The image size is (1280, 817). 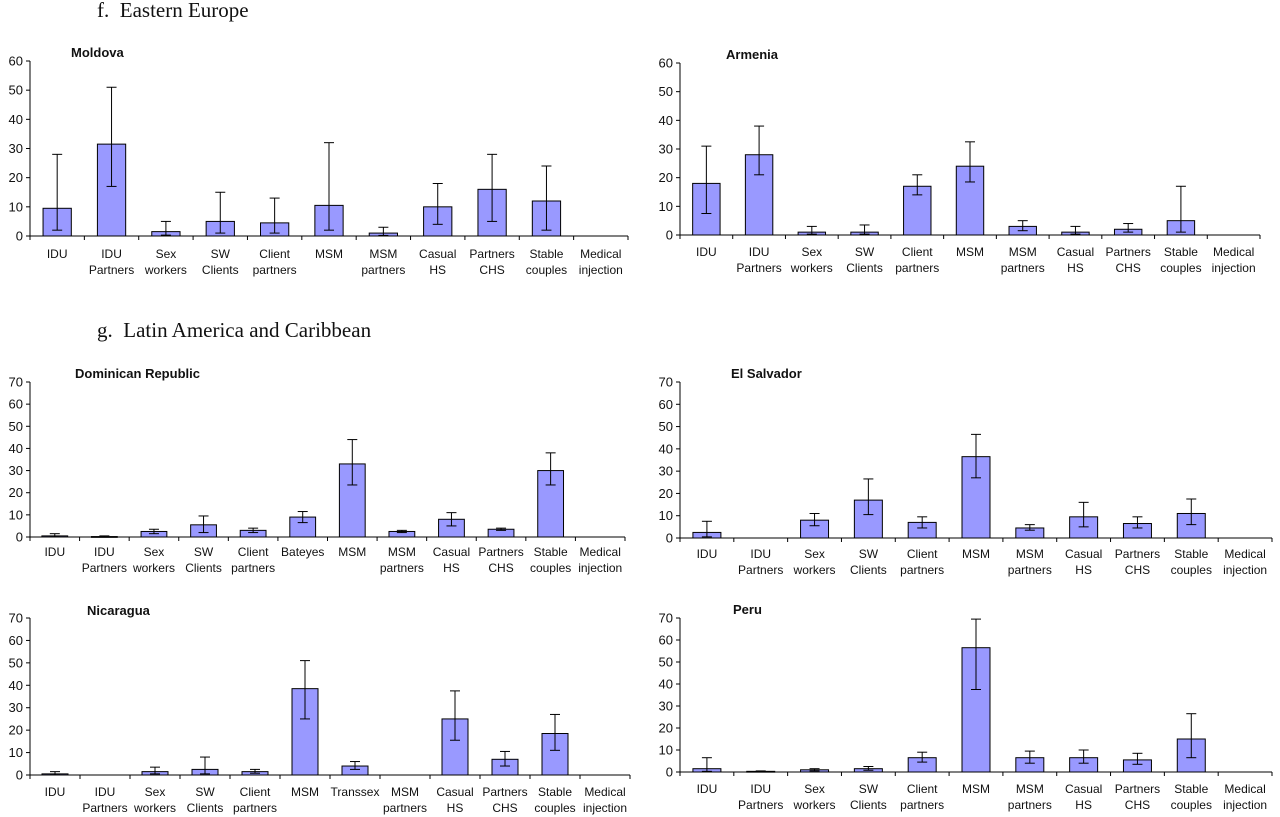 I want to click on category-label-casual-hs: Casual HS, so click(x=1075, y=260).